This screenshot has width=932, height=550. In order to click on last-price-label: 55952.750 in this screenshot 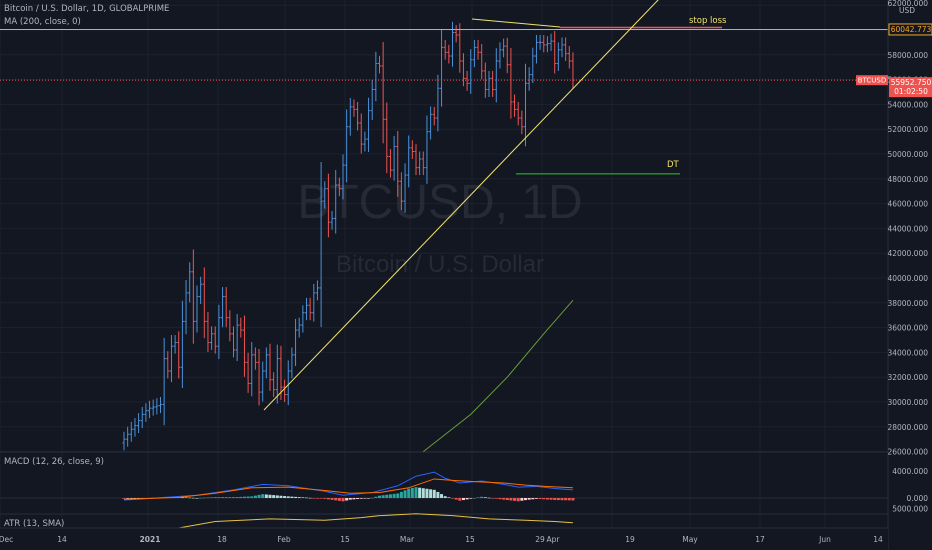, I will do `click(911, 82)`.